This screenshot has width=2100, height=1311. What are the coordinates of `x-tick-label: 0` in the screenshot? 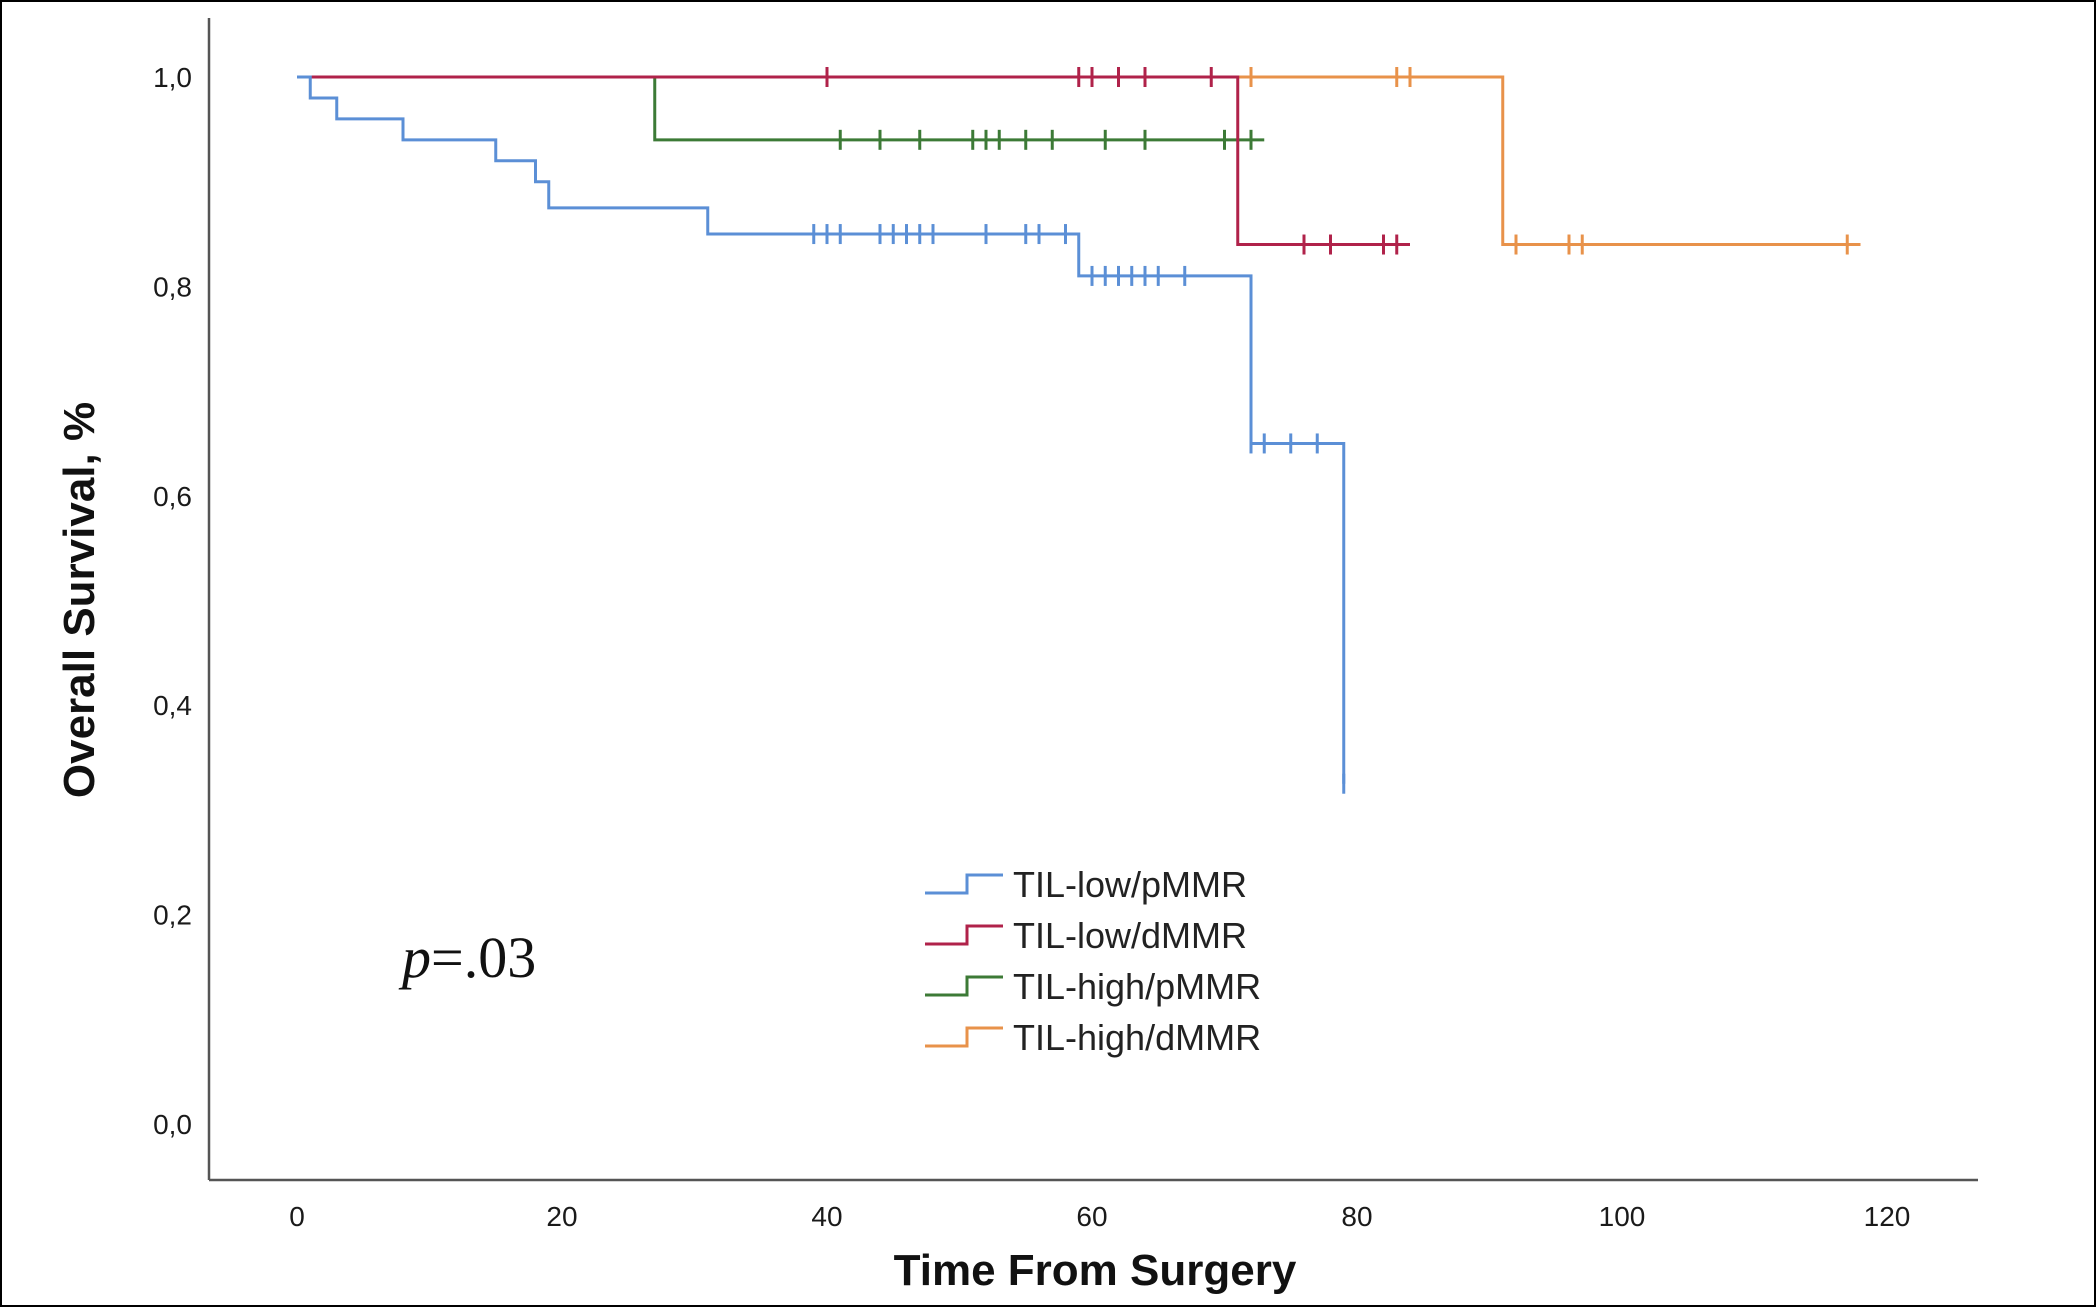 It's located at (297, 1216).